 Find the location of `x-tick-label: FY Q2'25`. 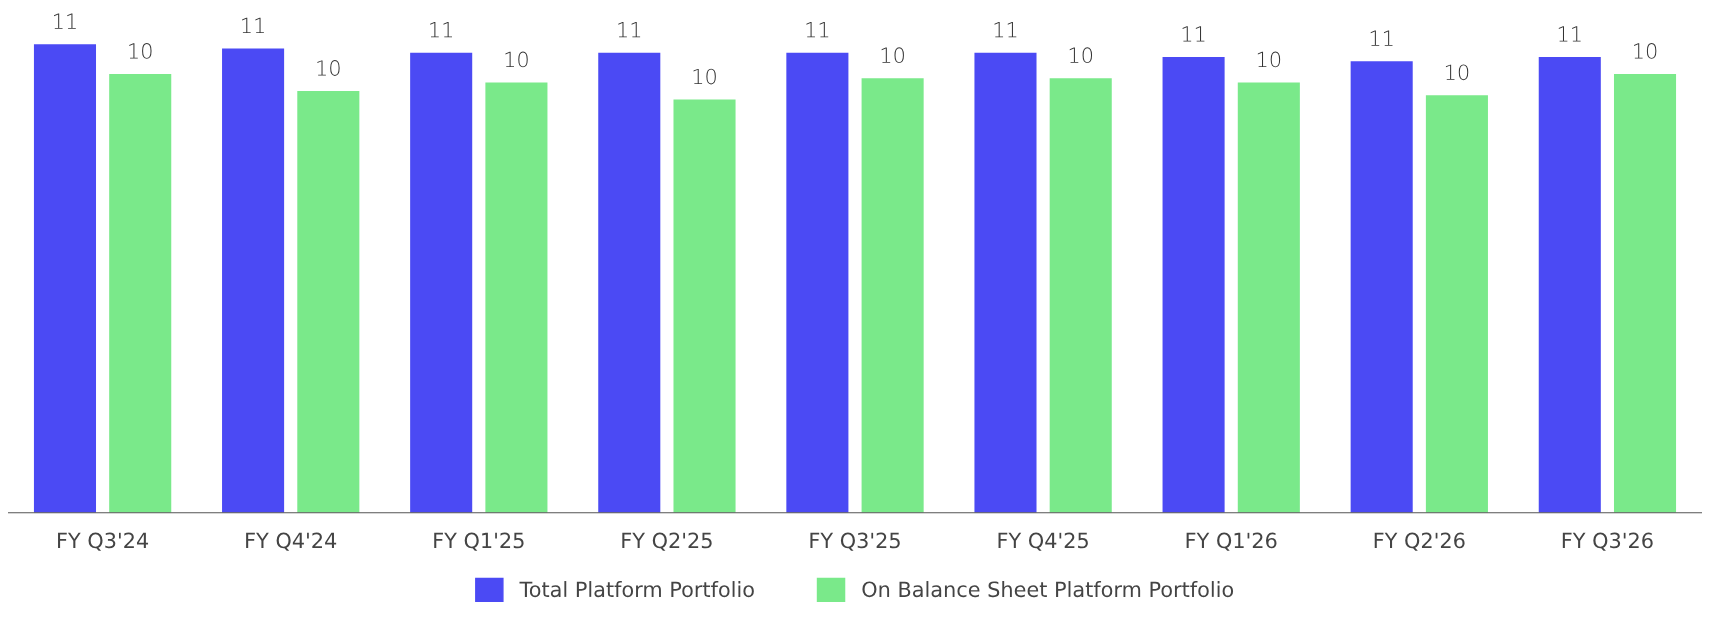

x-tick-label: FY Q2'25 is located at coordinates (667, 541).